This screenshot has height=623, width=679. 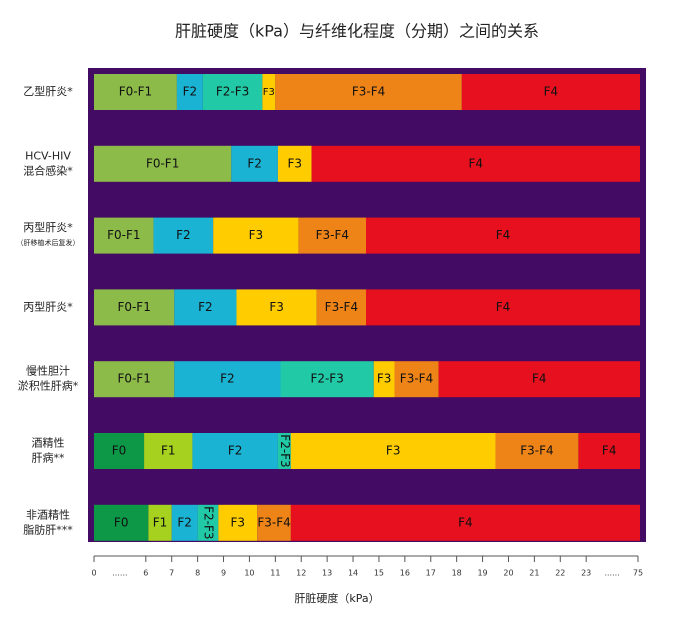 What do you see at coordinates (336, 598) in the screenshot?
I see `x-axis-title: 肝脏硬度（kPa）` at bounding box center [336, 598].